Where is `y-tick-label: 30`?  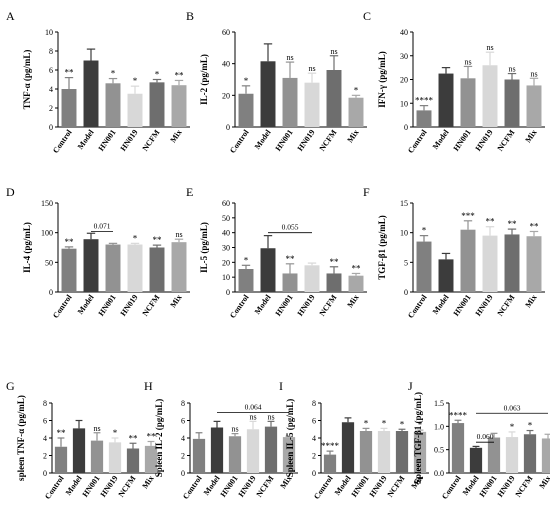
y-tick-label: 30 is located at coordinates (226, 248).